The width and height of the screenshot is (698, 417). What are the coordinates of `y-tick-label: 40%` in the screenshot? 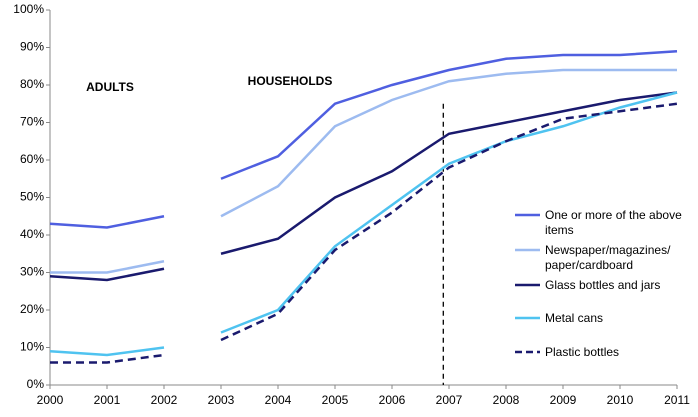 It's located at (32, 234).